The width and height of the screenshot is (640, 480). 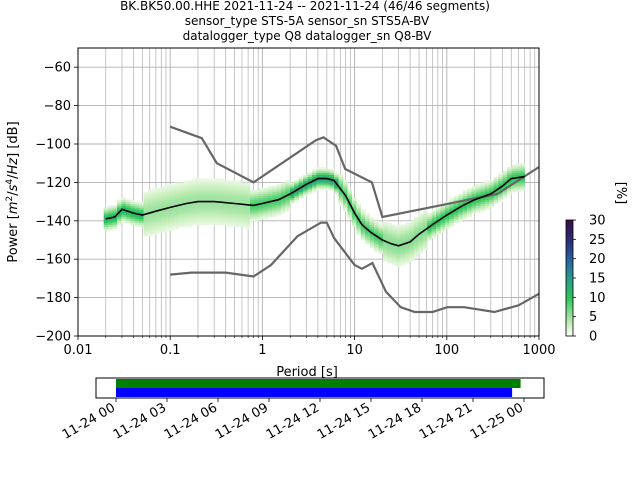 What do you see at coordinates (307, 372) in the screenshot?
I see `x-axis-label: Period [s]` at bounding box center [307, 372].